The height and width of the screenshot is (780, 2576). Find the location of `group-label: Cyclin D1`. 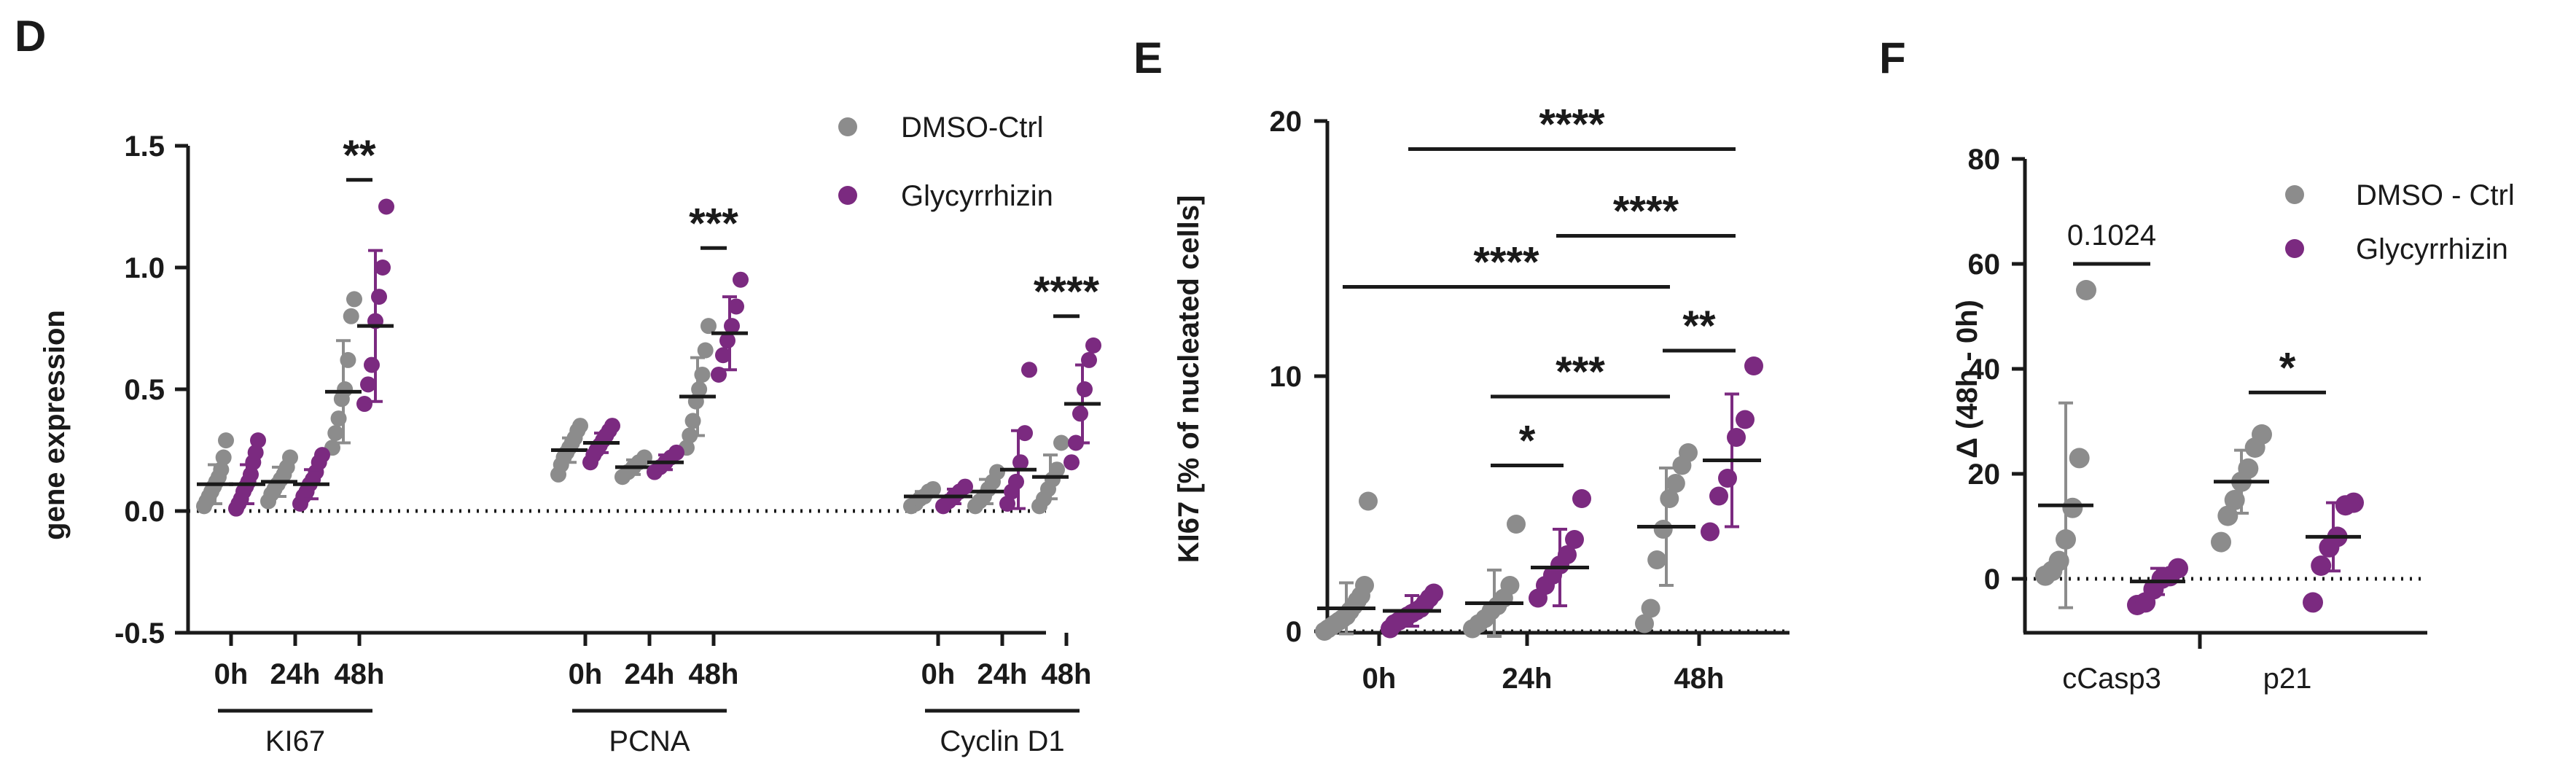

group-label: Cyclin D1 is located at coordinates (1002, 741).